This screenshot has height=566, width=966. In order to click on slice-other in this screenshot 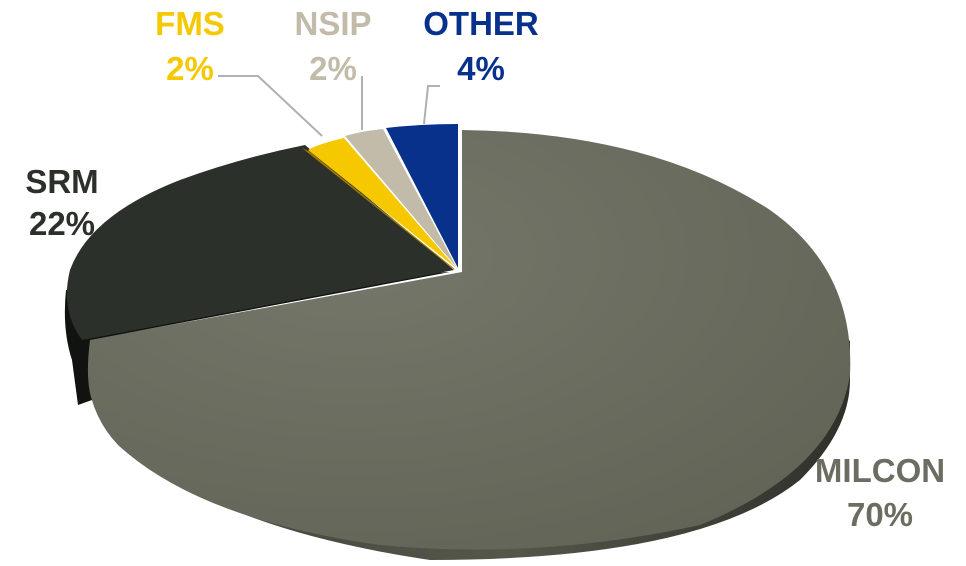, I will do `click(422, 196)`.